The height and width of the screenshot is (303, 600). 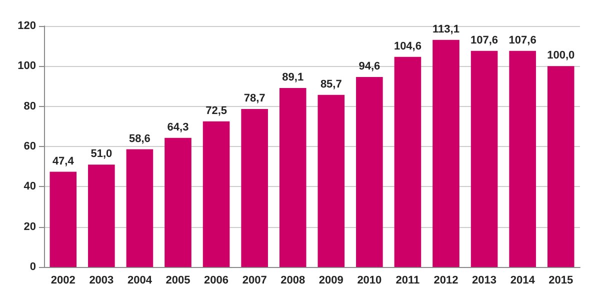 What do you see at coordinates (369, 280) in the screenshot?
I see `x-tick-label: 2010` at bounding box center [369, 280].